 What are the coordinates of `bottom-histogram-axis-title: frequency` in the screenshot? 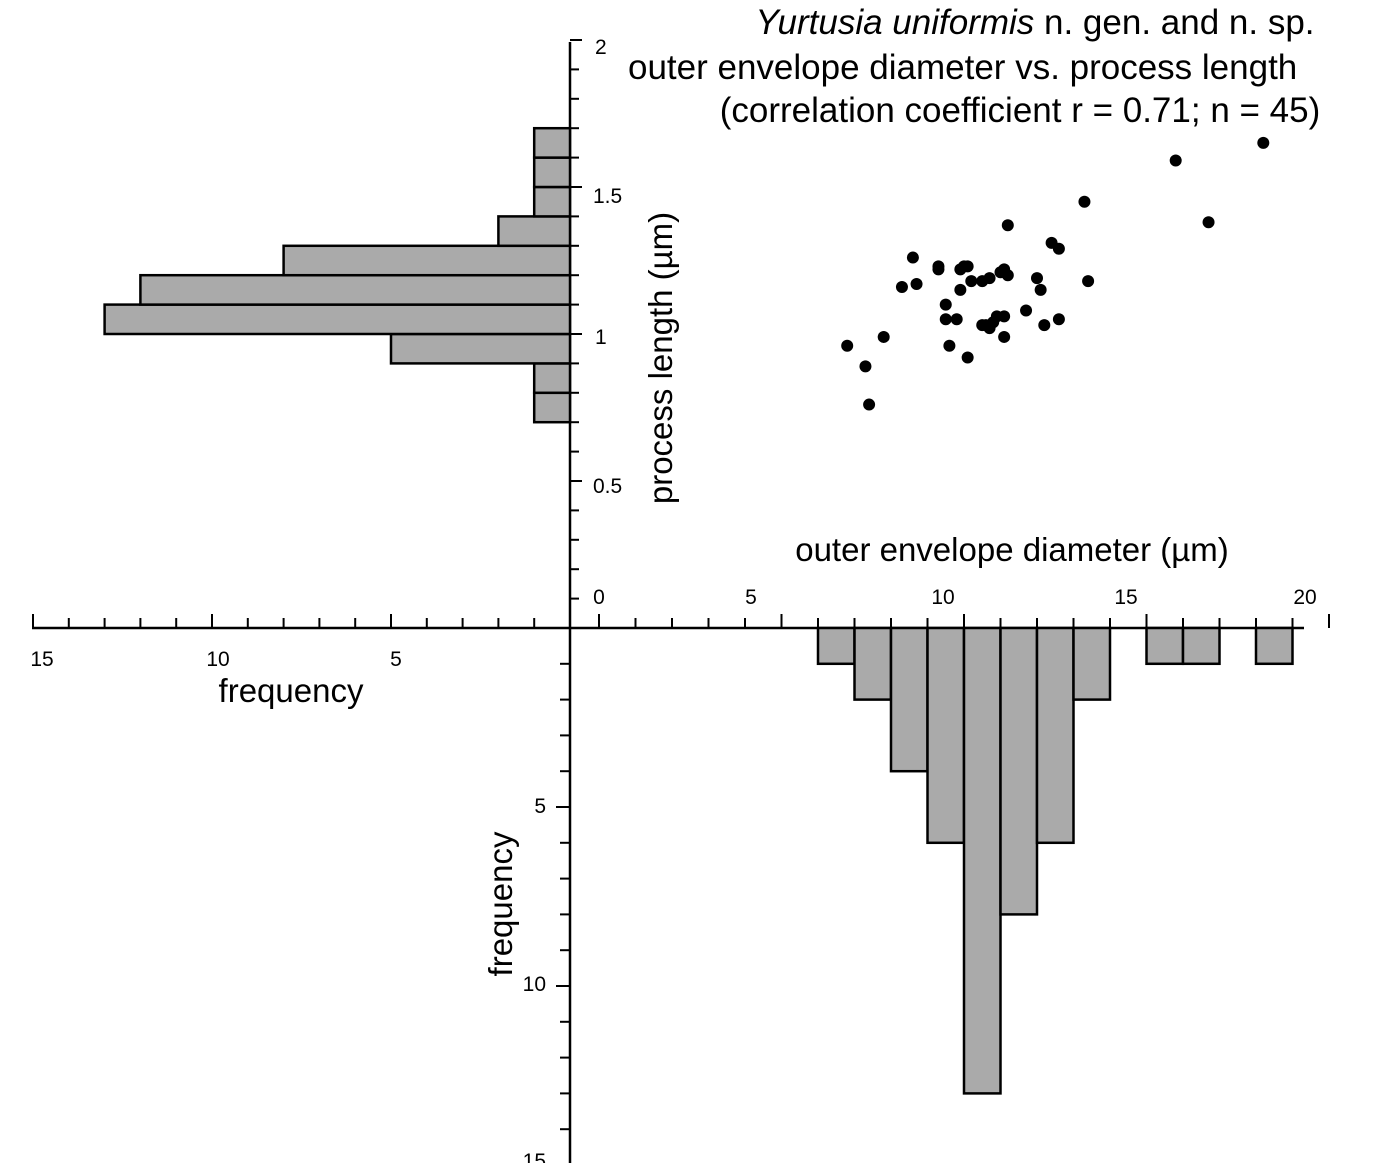 It's located at (500, 903).